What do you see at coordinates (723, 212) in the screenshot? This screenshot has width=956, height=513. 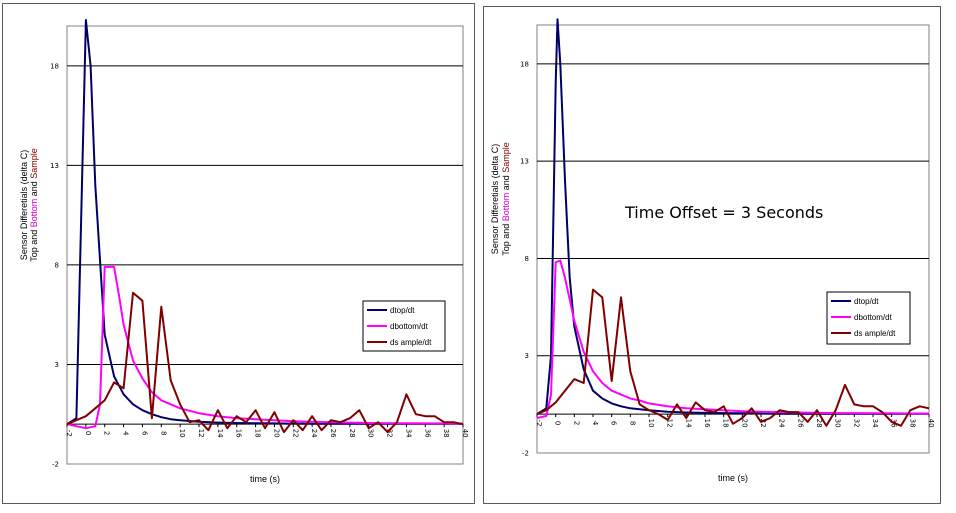 I see `chart-annotation: Time Offset = 3 Seconds` at bounding box center [723, 212].